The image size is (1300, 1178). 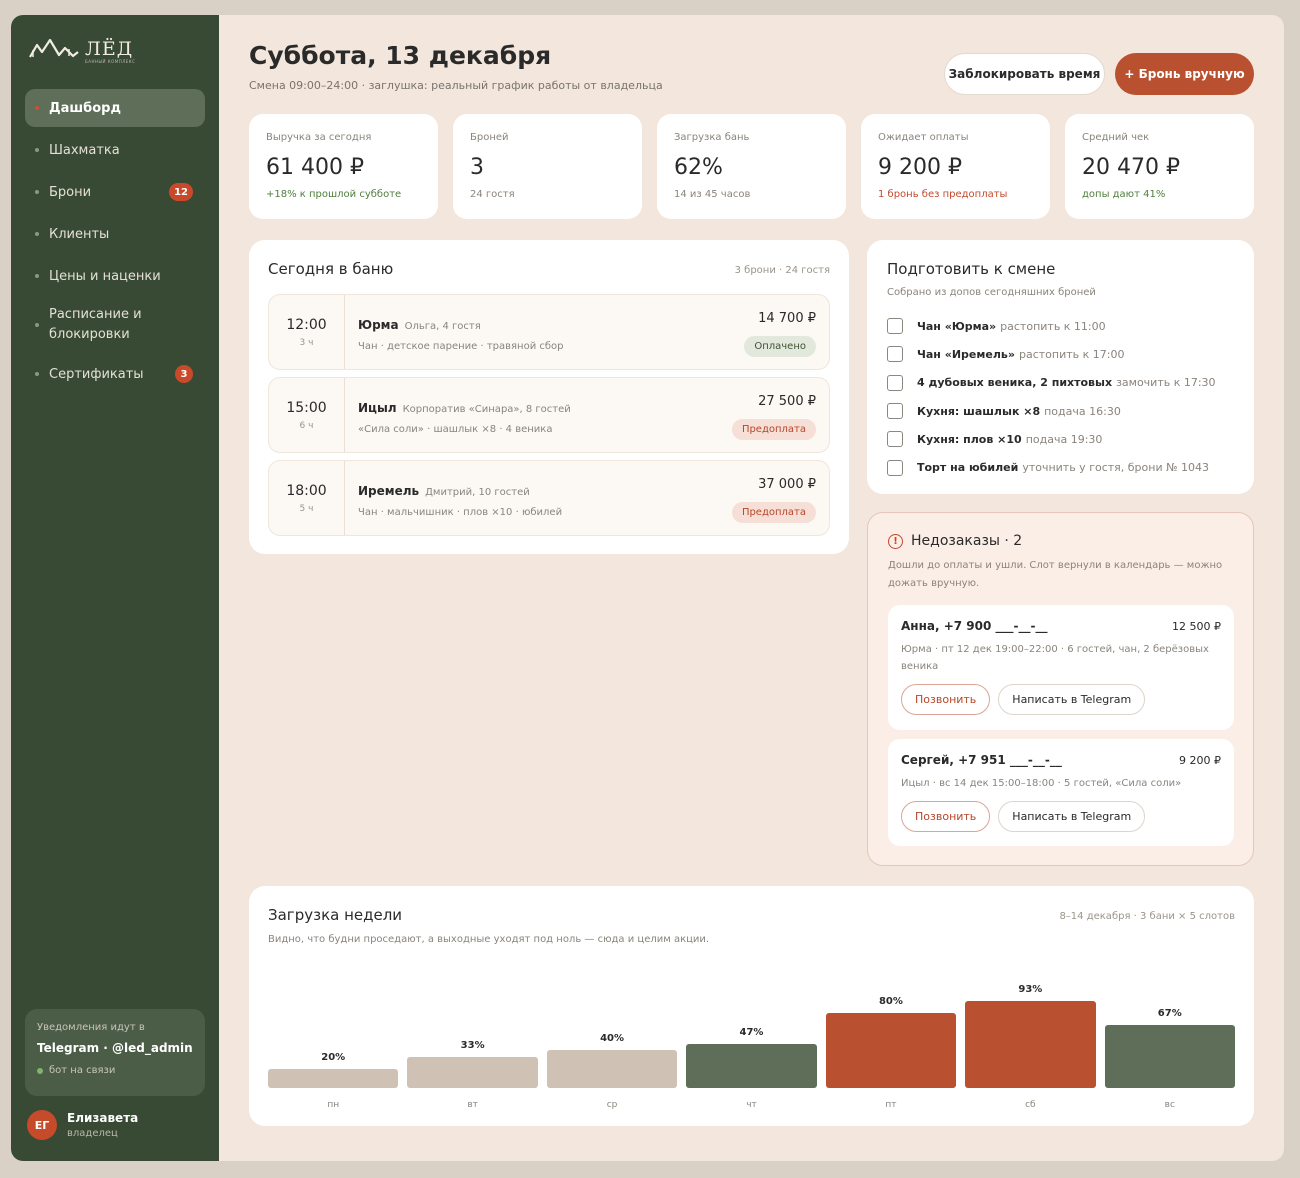 What do you see at coordinates (895, 541) in the screenshot?
I see `alert-icon: !` at bounding box center [895, 541].